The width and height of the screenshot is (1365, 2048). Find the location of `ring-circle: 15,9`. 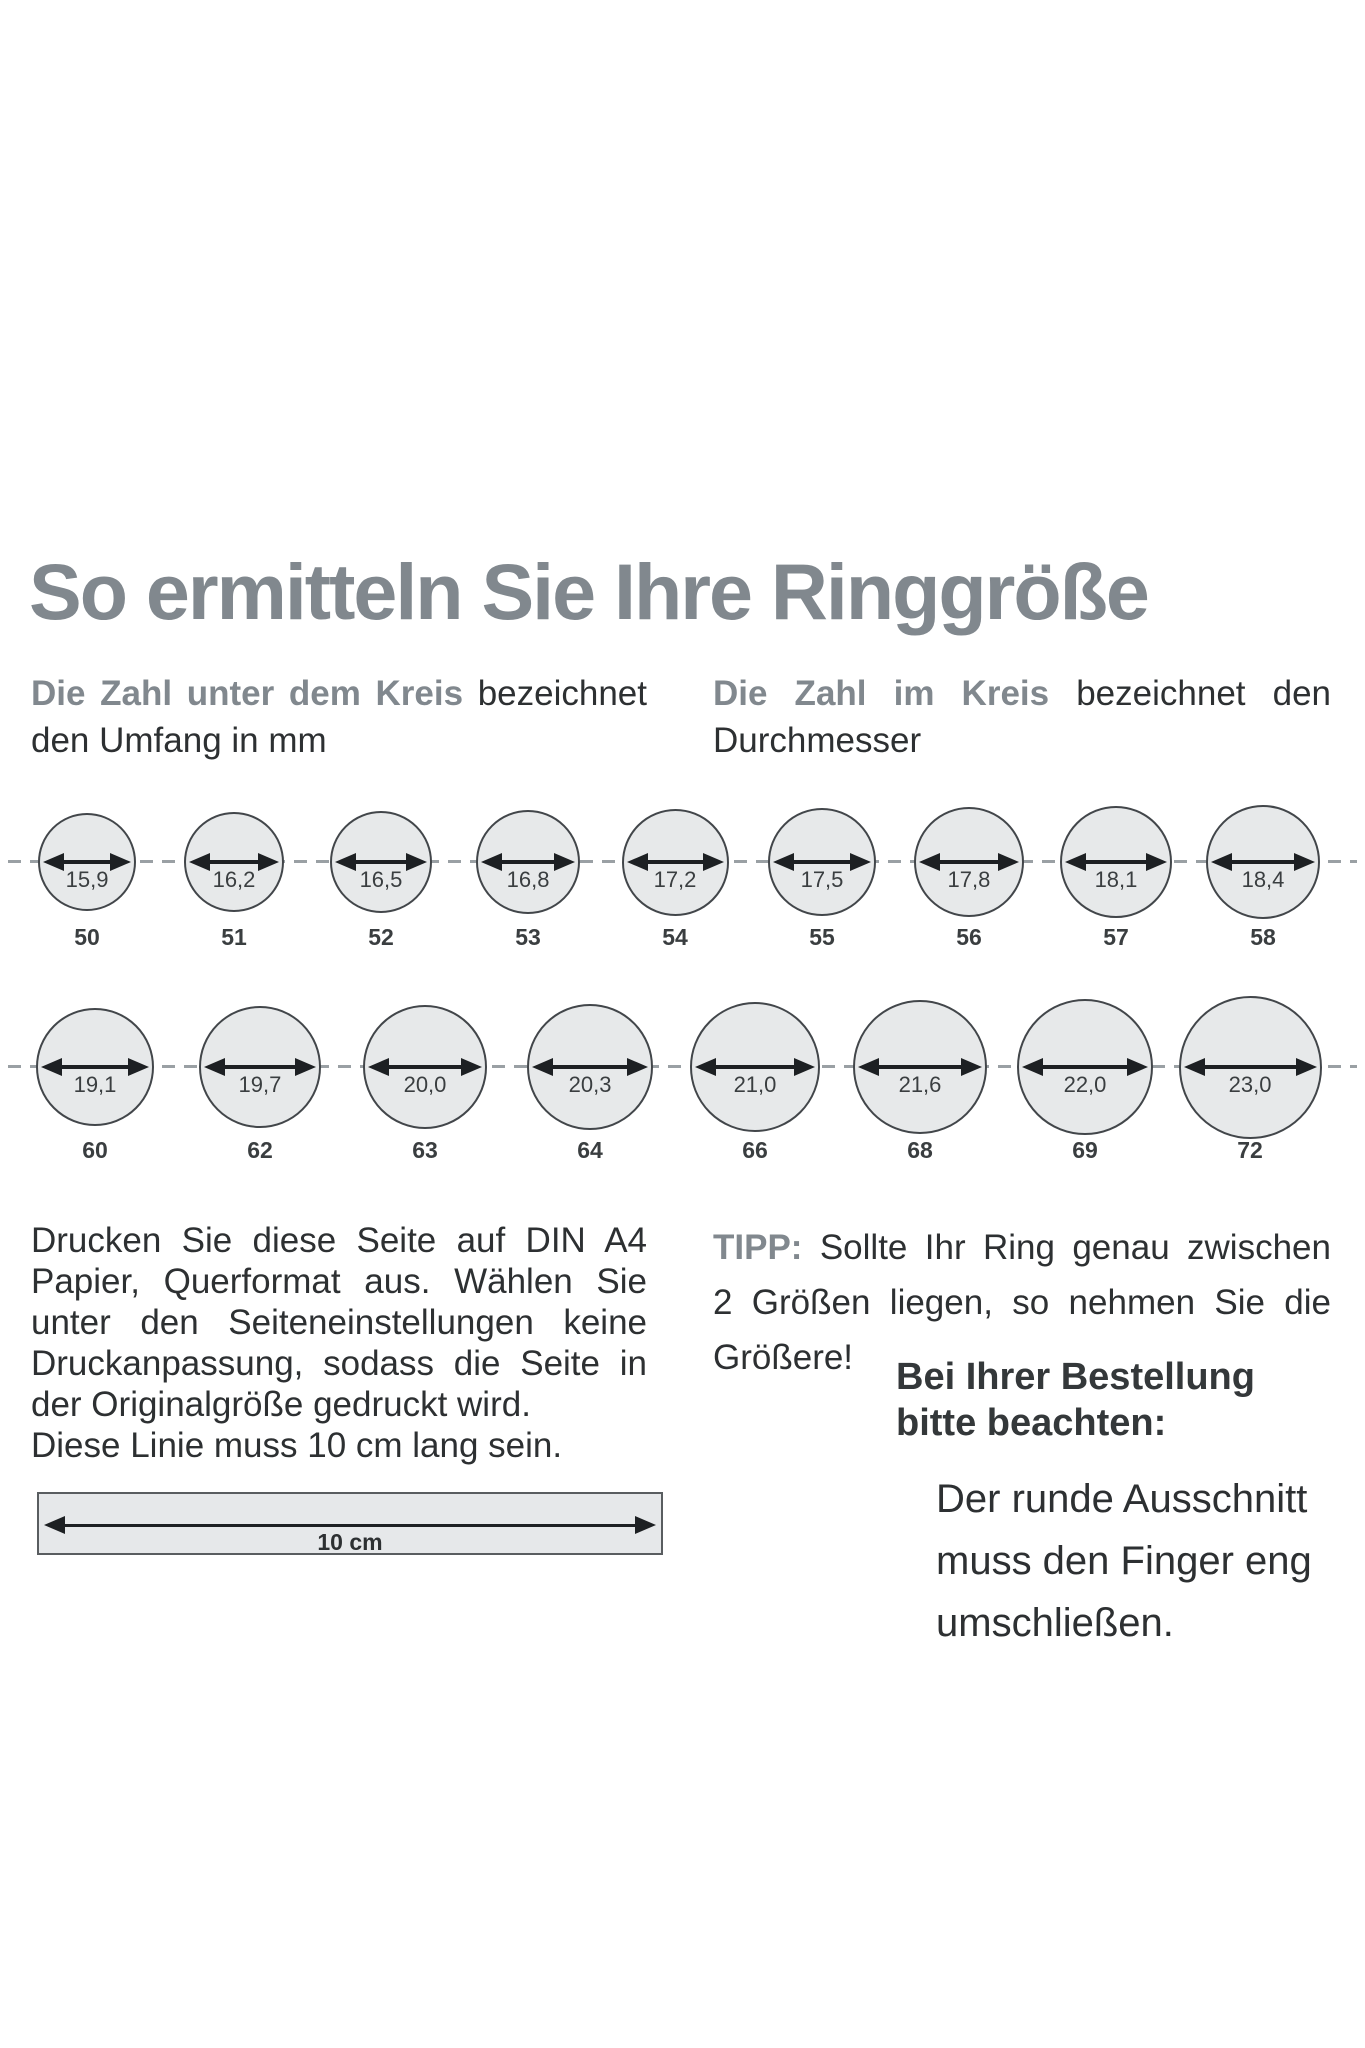

ring-circle: 15,9 is located at coordinates (87, 862).